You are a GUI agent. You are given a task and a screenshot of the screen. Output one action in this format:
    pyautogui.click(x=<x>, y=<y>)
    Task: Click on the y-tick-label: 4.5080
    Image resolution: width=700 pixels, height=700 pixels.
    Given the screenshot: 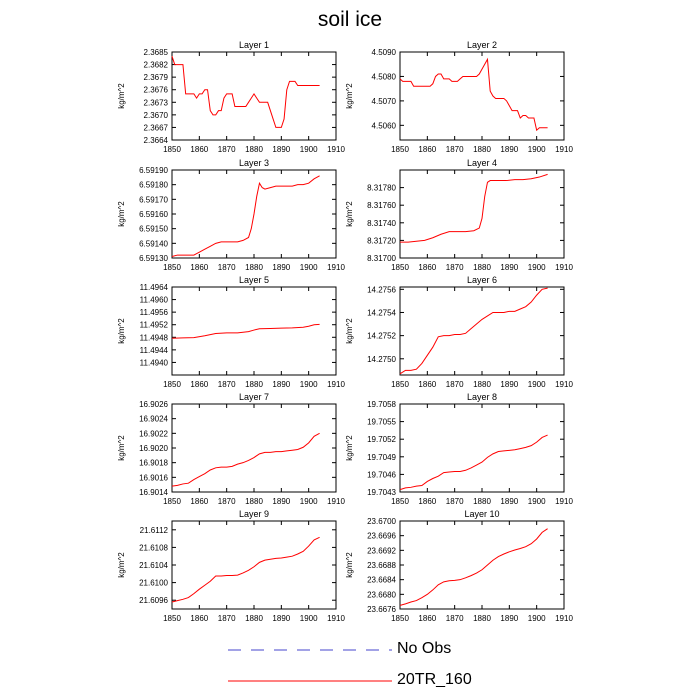 What is the action you would take?
    pyautogui.click(x=384, y=76)
    